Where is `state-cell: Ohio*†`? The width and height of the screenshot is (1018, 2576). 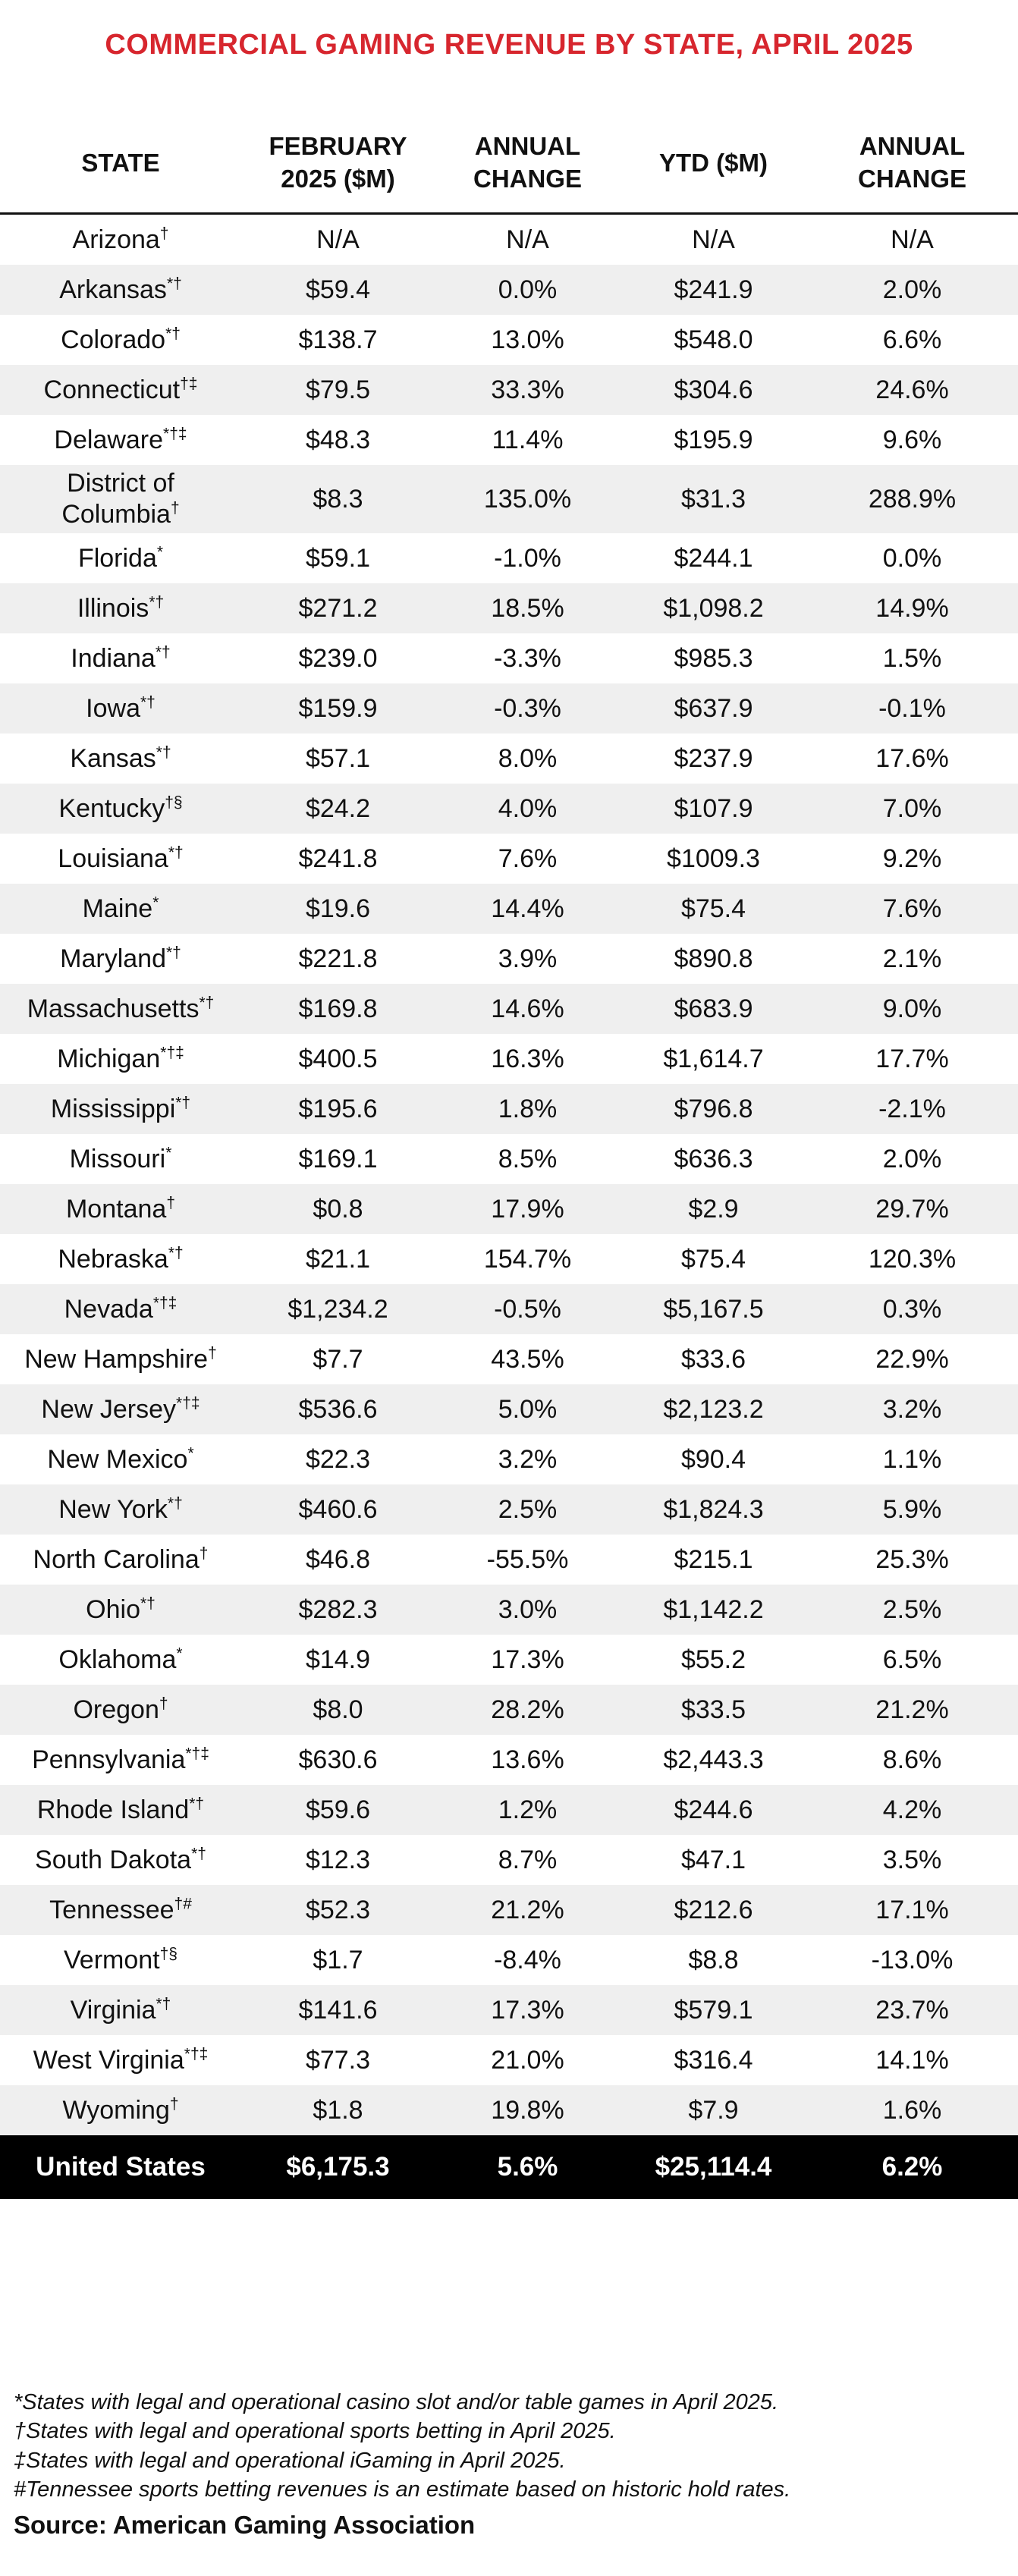
state-cell: Ohio*† is located at coordinates (121, 1610).